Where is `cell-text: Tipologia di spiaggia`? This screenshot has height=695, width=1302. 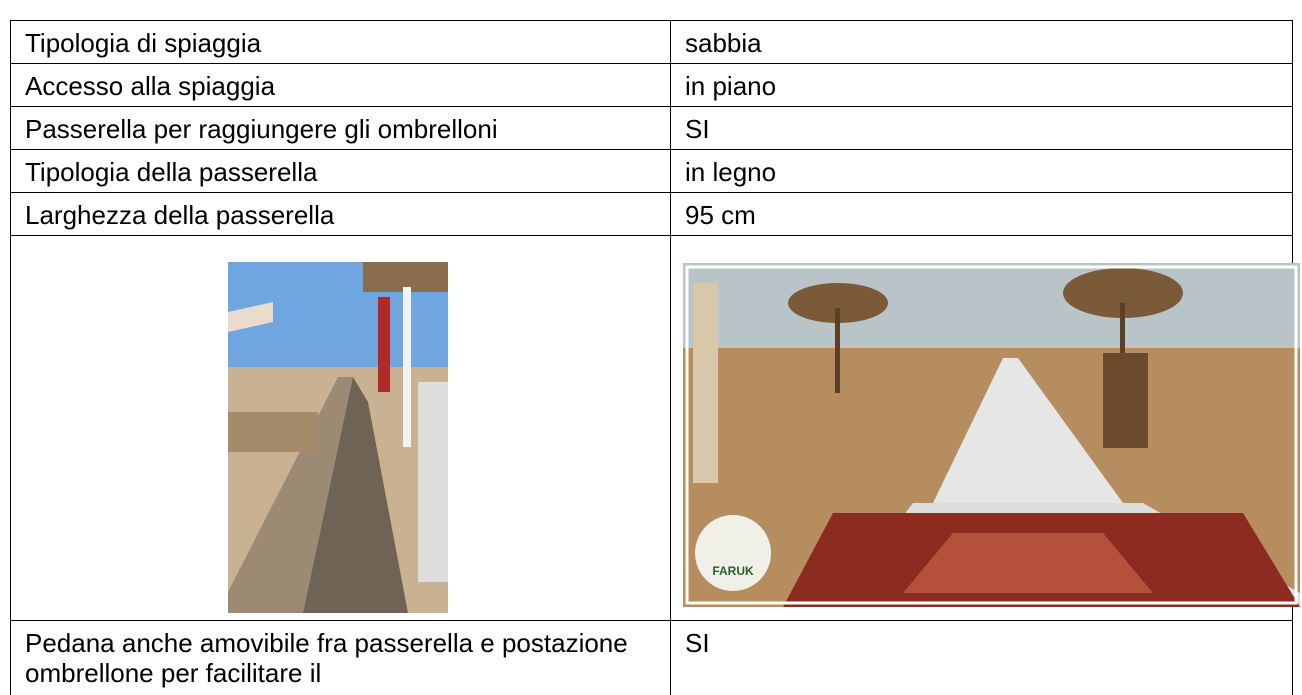
cell-text: Tipologia di spiaggia is located at coordinates (143, 43).